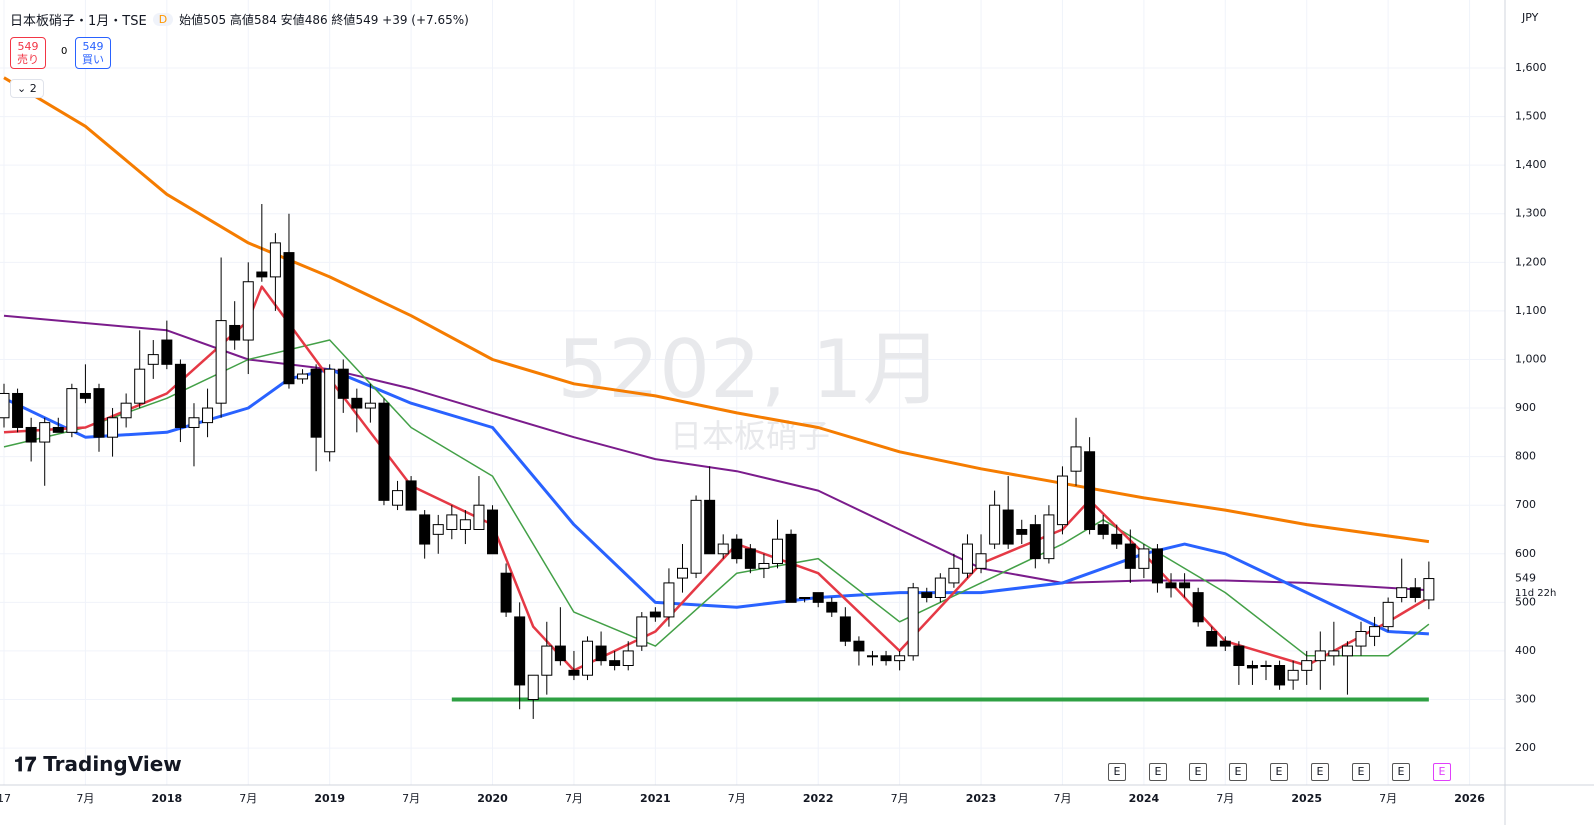  Describe the element at coordinates (215, 20) in the screenshot. I see `value: 505` at that location.